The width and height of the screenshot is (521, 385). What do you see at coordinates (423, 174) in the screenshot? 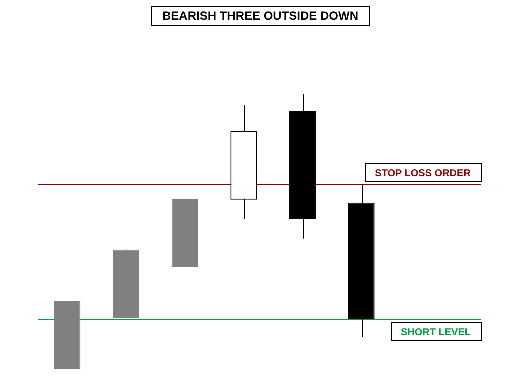
I see `ref-line-label: STOP LOSS ORDER` at bounding box center [423, 174].